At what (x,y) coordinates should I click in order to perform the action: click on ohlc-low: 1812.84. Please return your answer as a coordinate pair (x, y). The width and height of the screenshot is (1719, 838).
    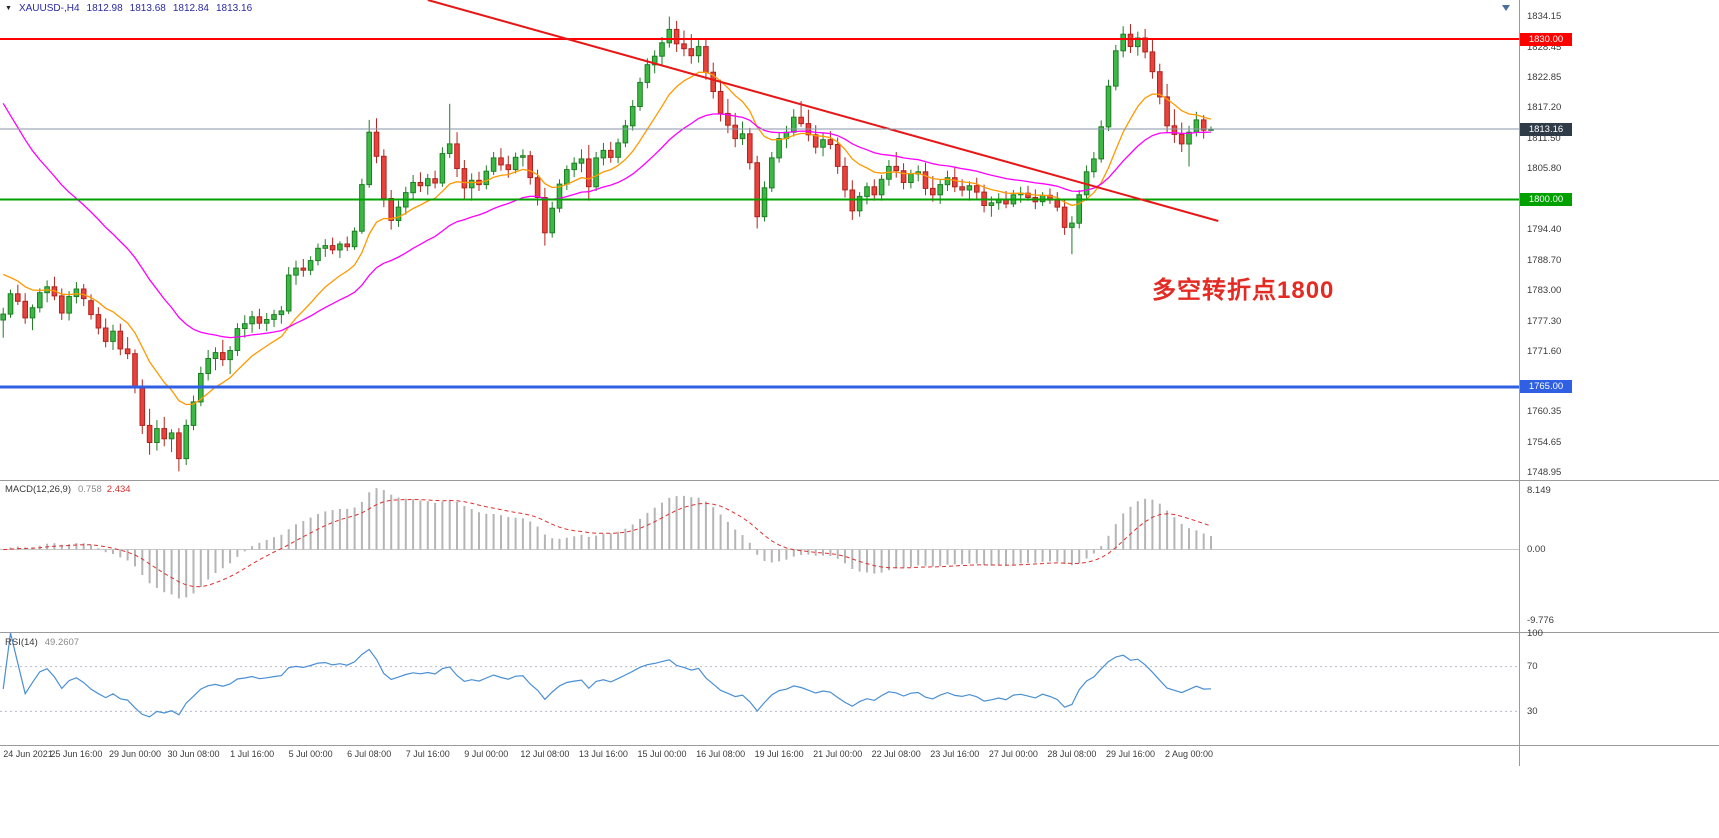
    Looking at the image, I should click on (190, 8).